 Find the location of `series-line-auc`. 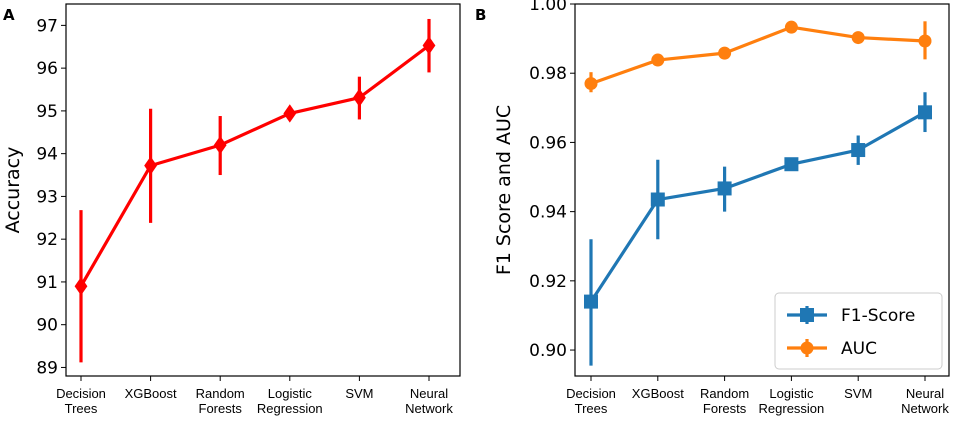

series-line-auc is located at coordinates (758, 55).